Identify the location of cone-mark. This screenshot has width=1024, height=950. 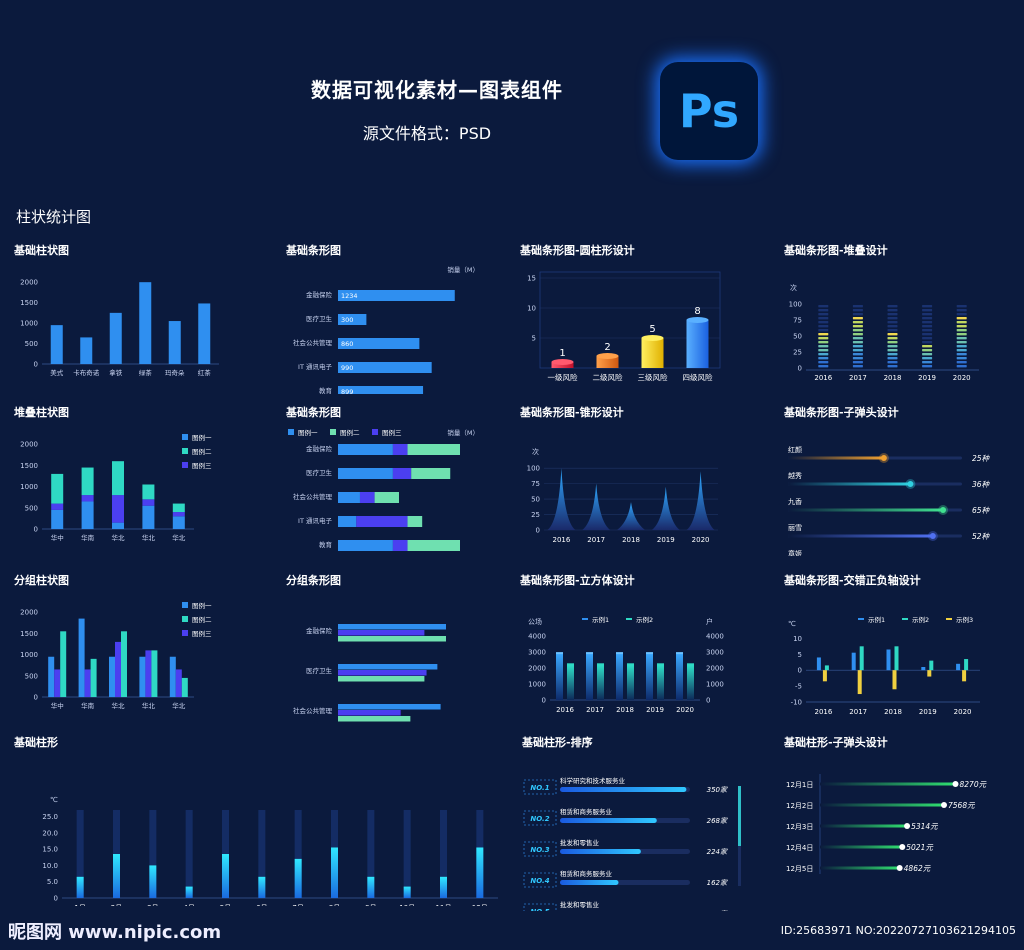
(631, 516).